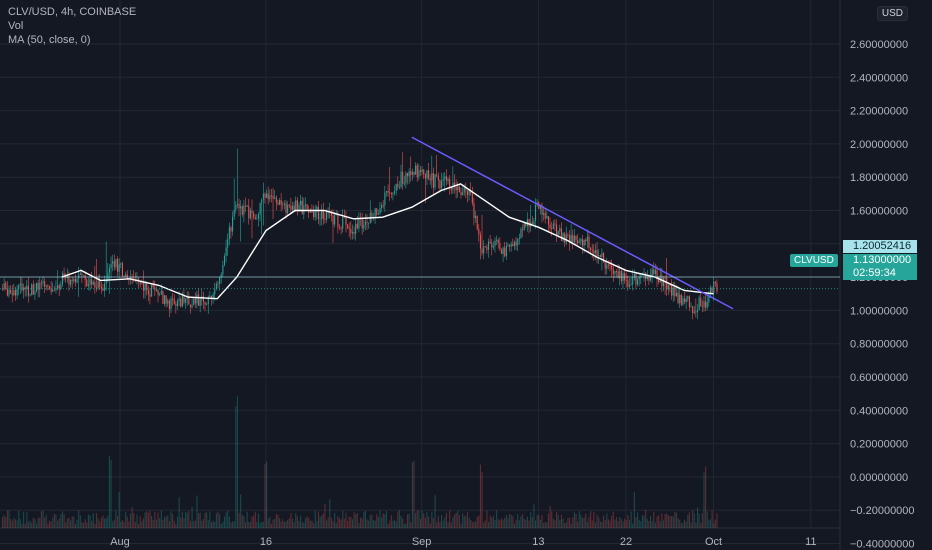 This screenshot has height=550, width=932. What do you see at coordinates (16, 26) in the screenshot?
I see `volume-indicator-label: Vol` at bounding box center [16, 26].